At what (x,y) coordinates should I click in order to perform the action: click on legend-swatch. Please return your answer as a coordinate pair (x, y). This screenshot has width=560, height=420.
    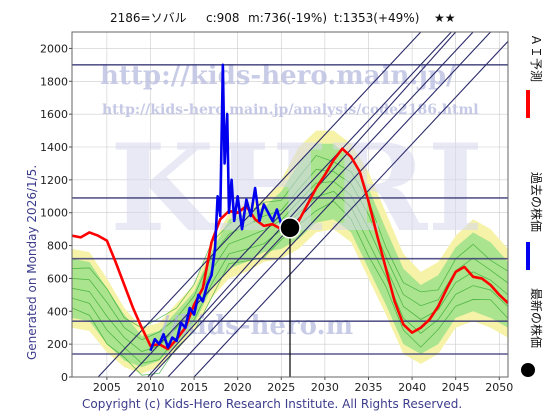
    Looking at the image, I should click on (528, 370).